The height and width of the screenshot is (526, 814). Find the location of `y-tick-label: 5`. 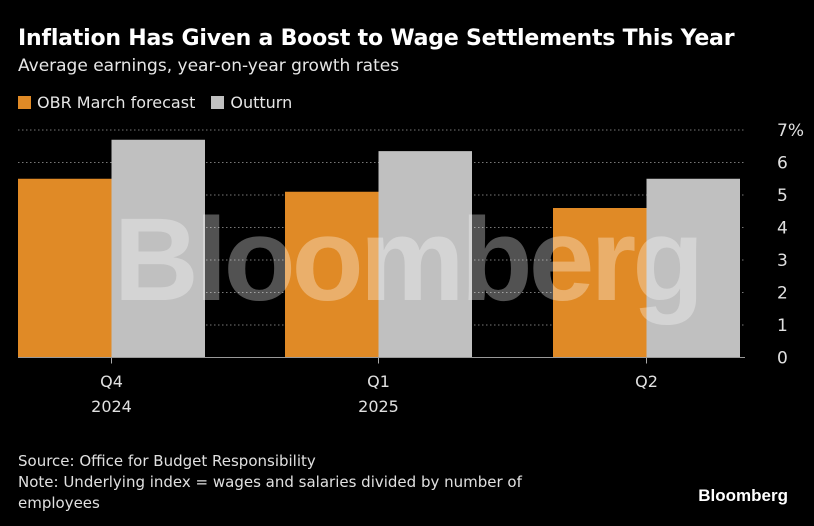

y-tick-label: 5 is located at coordinates (782, 196).